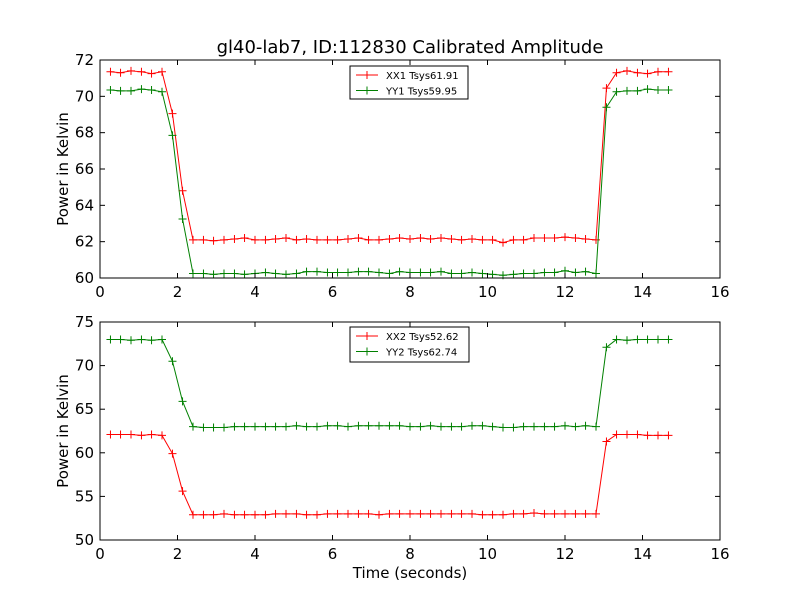  I want to click on legend-label: YY2 Tsys62.74, so click(421, 353).